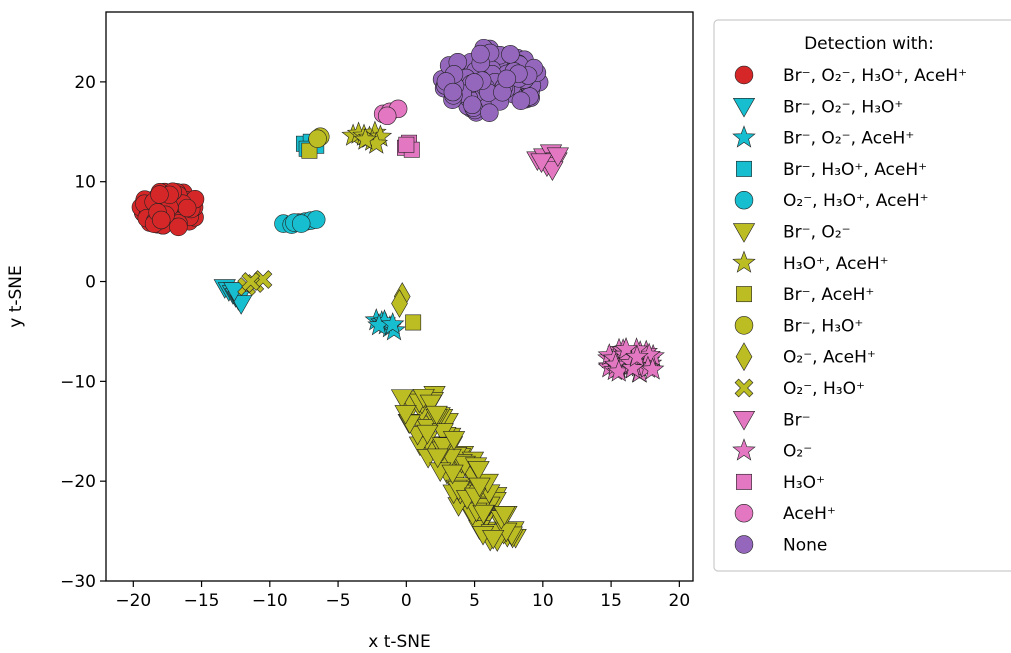 Image resolution: width=1011 pixels, height=653 pixels. I want to click on legend-item: Br⁻, O₂⁻, AceH⁺, so click(823, 137).